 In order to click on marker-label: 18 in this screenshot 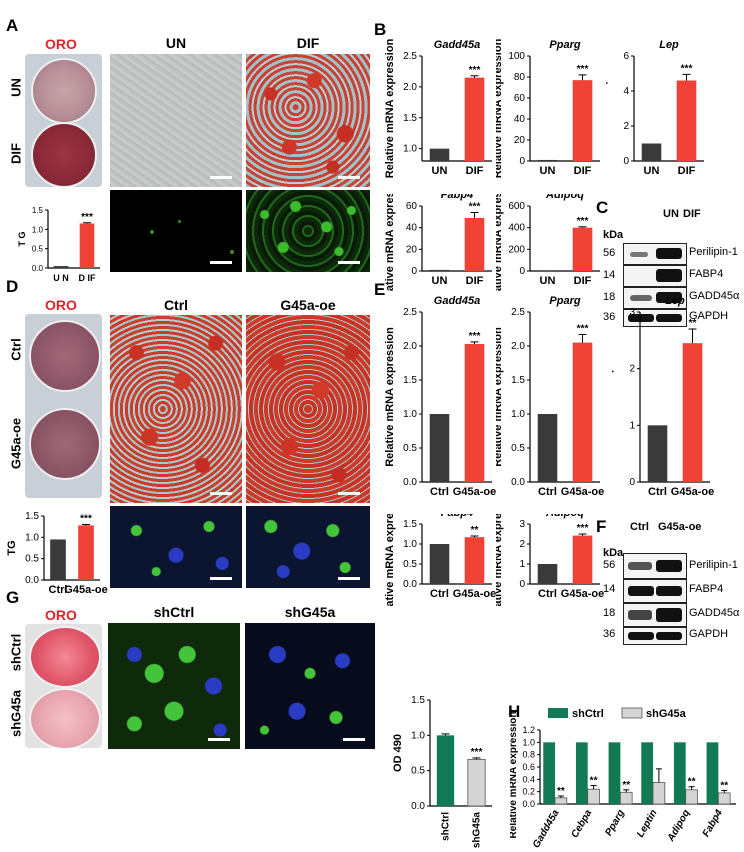, I will do `click(609, 297)`.